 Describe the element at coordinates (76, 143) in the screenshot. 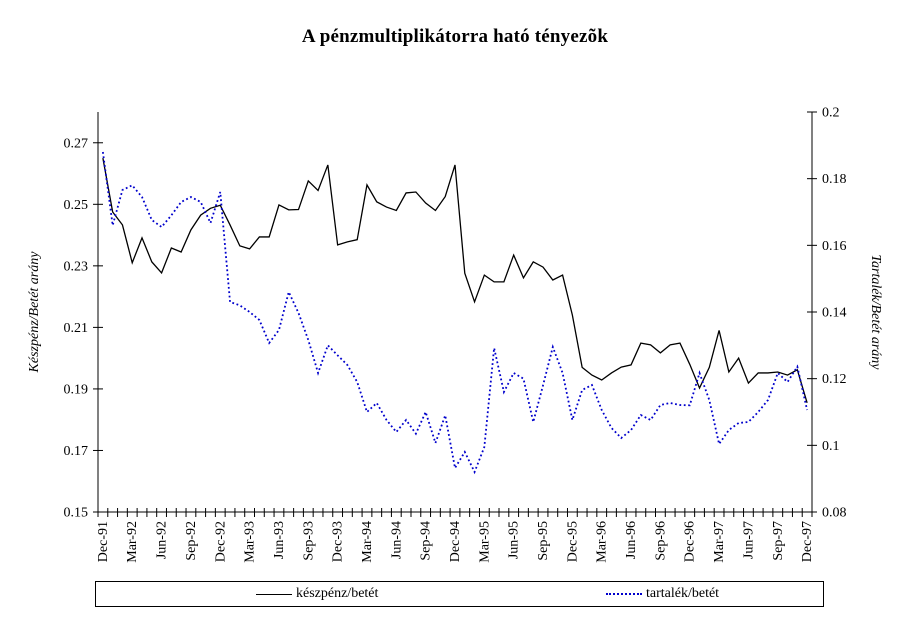

I see `left-axis-tick-label: 0.27` at that location.